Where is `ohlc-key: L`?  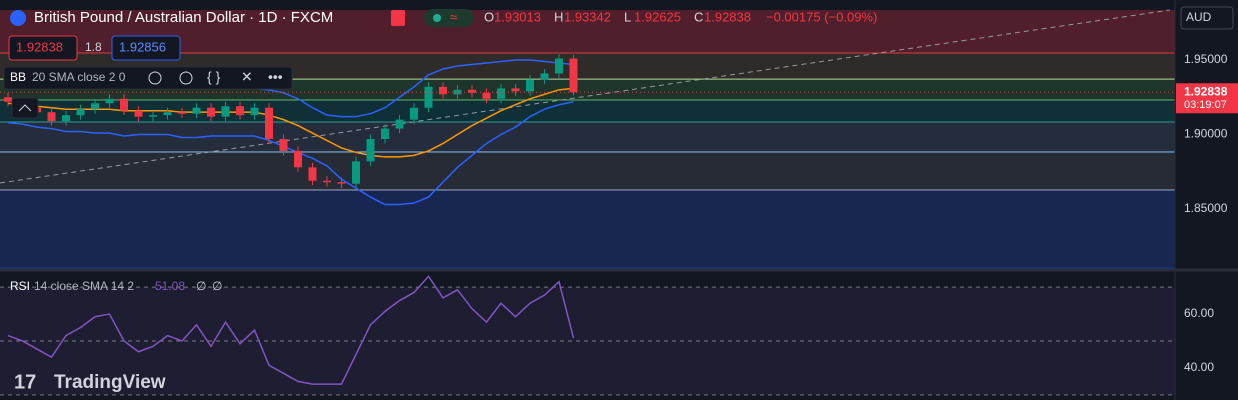 ohlc-key: L is located at coordinates (627, 16).